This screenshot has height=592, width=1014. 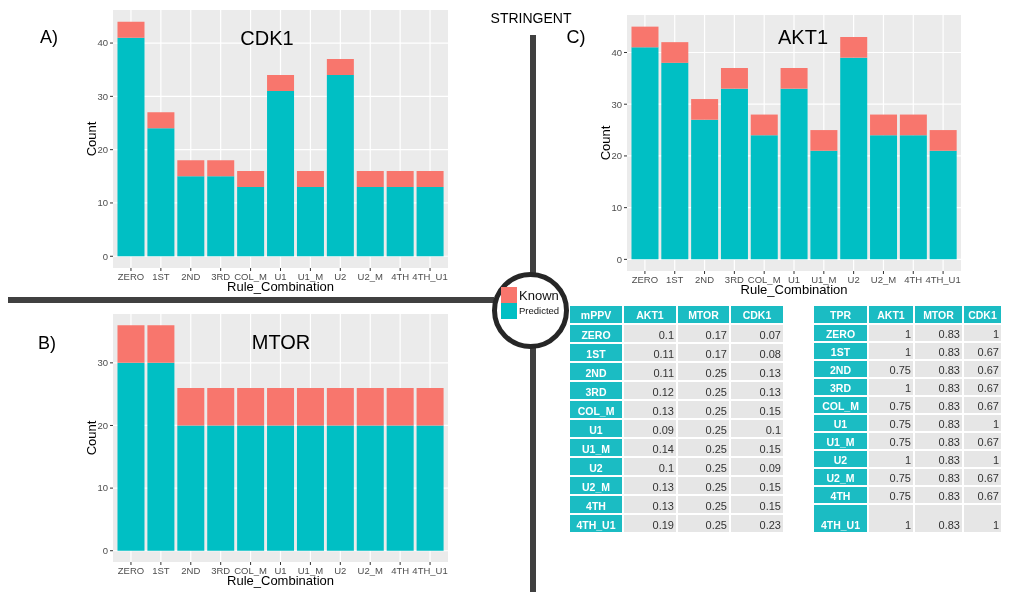 What do you see at coordinates (650, 390) in the screenshot?
I see `data-label: 0.12` at bounding box center [650, 390].